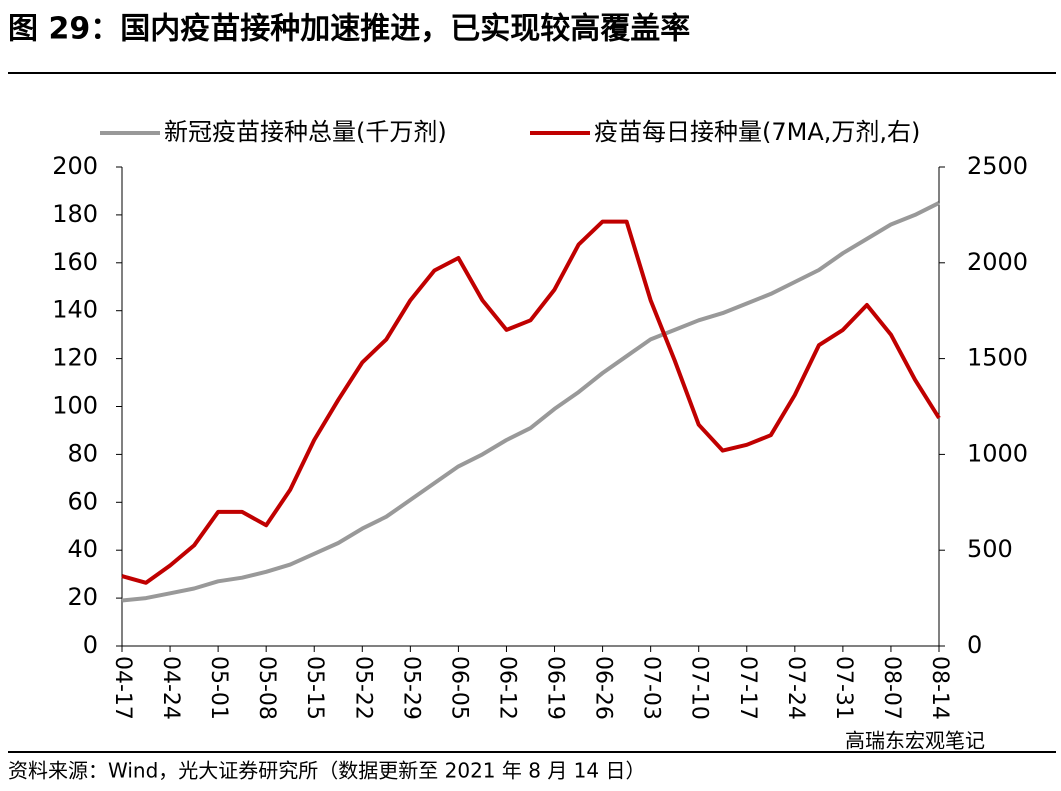  What do you see at coordinates (170, 688) in the screenshot?
I see `x-tick-label: 04-24` at bounding box center [170, 688].